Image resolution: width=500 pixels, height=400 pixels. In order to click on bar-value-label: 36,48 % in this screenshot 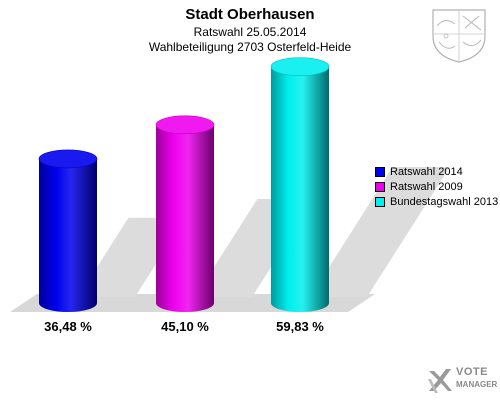, I will do `click(68, 326)`.